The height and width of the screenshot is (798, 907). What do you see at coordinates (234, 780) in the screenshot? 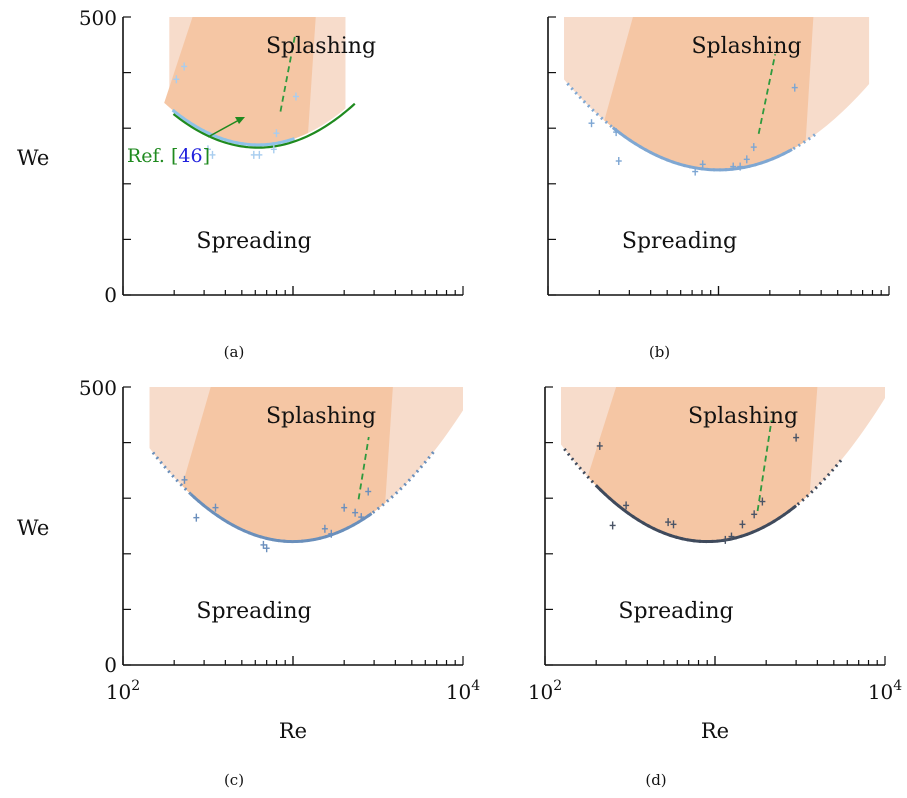
I see `panel-caption: (c)` at bounding box center [234, 780].